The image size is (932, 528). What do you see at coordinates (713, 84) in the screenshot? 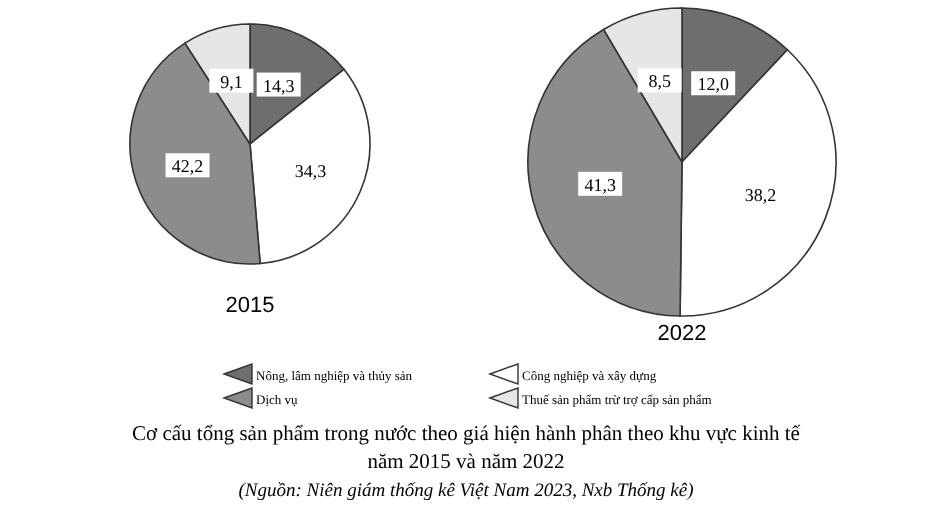
I see `data-label: 12,0` at bounding box center [713, 84].